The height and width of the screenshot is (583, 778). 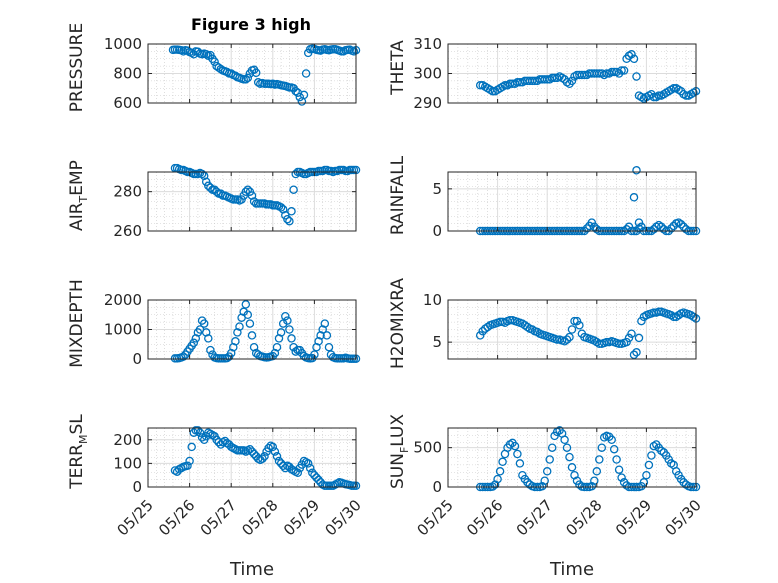 What do you see at coordinates (83, 440) in the screenshot?
I see `ylabel-subscript: M` at bounding box center [83, 440].